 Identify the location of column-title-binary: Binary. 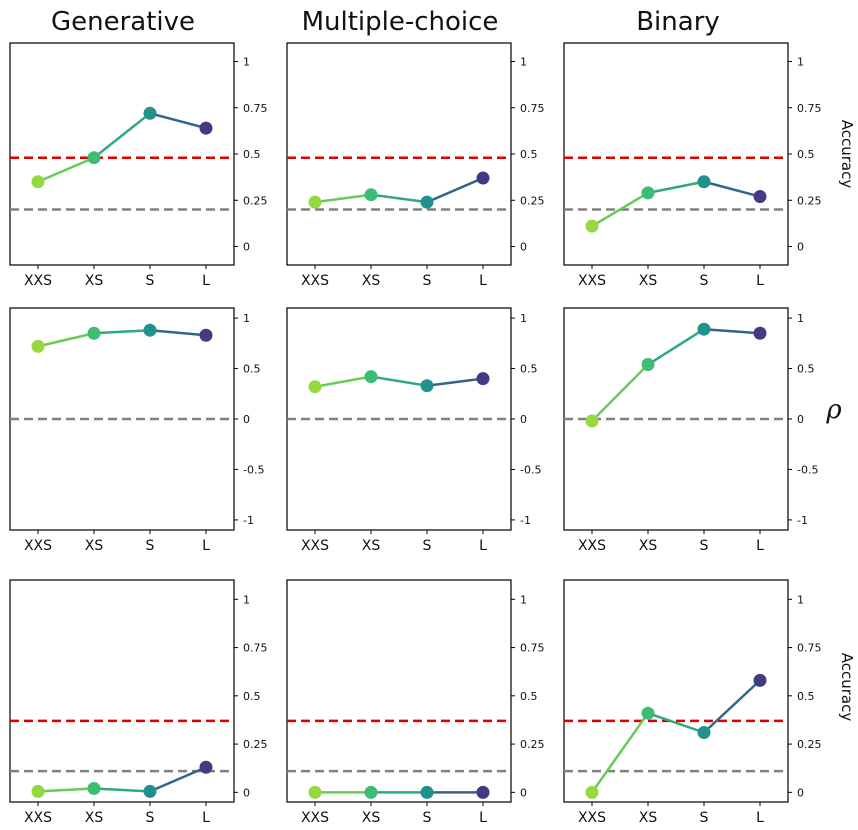
(678, 22).